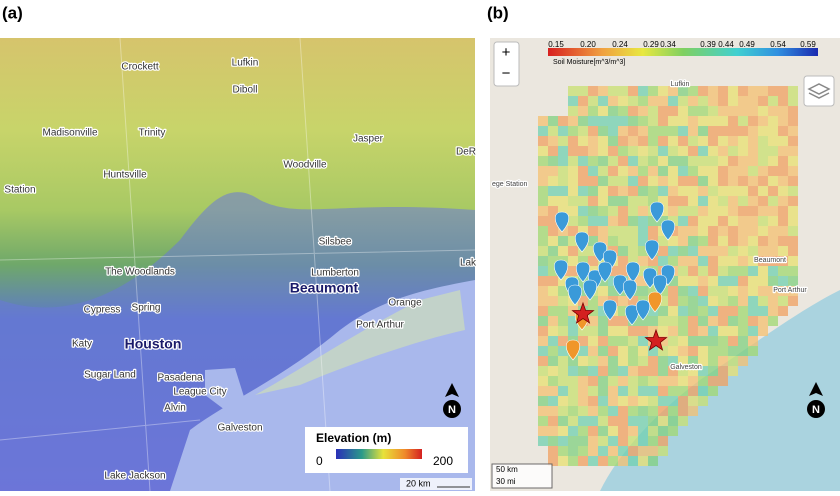 The width and height of the screenshot is (840, 496). Describe the element at coordinates (506, 52) in the screenshot. I see `zoom-in: +` at that location.